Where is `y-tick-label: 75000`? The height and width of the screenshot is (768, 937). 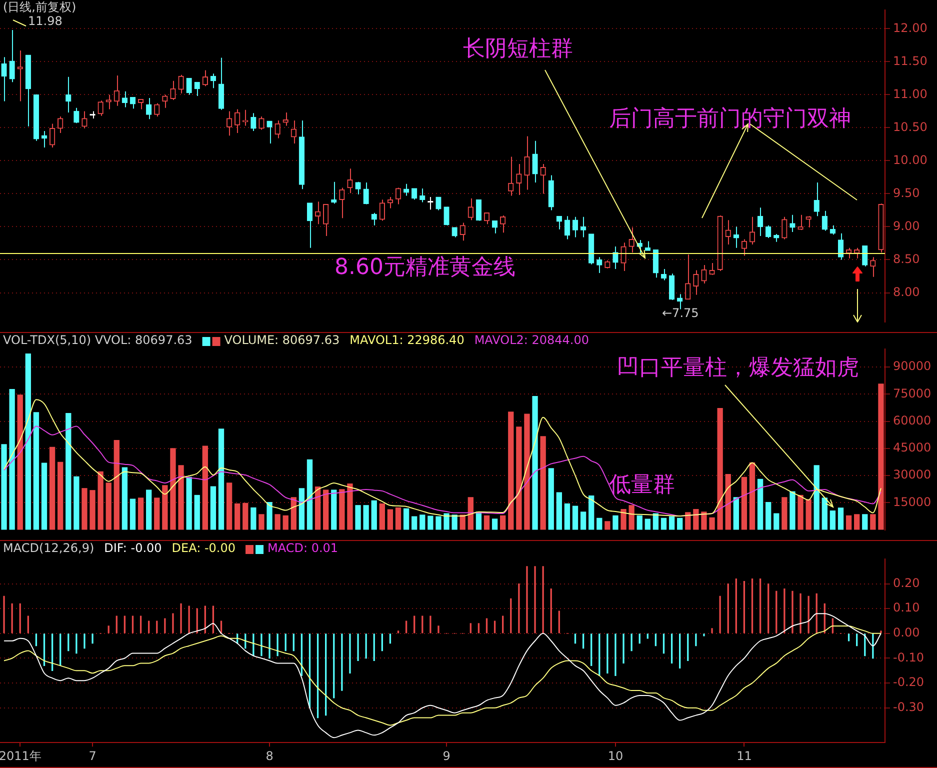
y-tick-label: 75000 is located at coordinates (912, 393).